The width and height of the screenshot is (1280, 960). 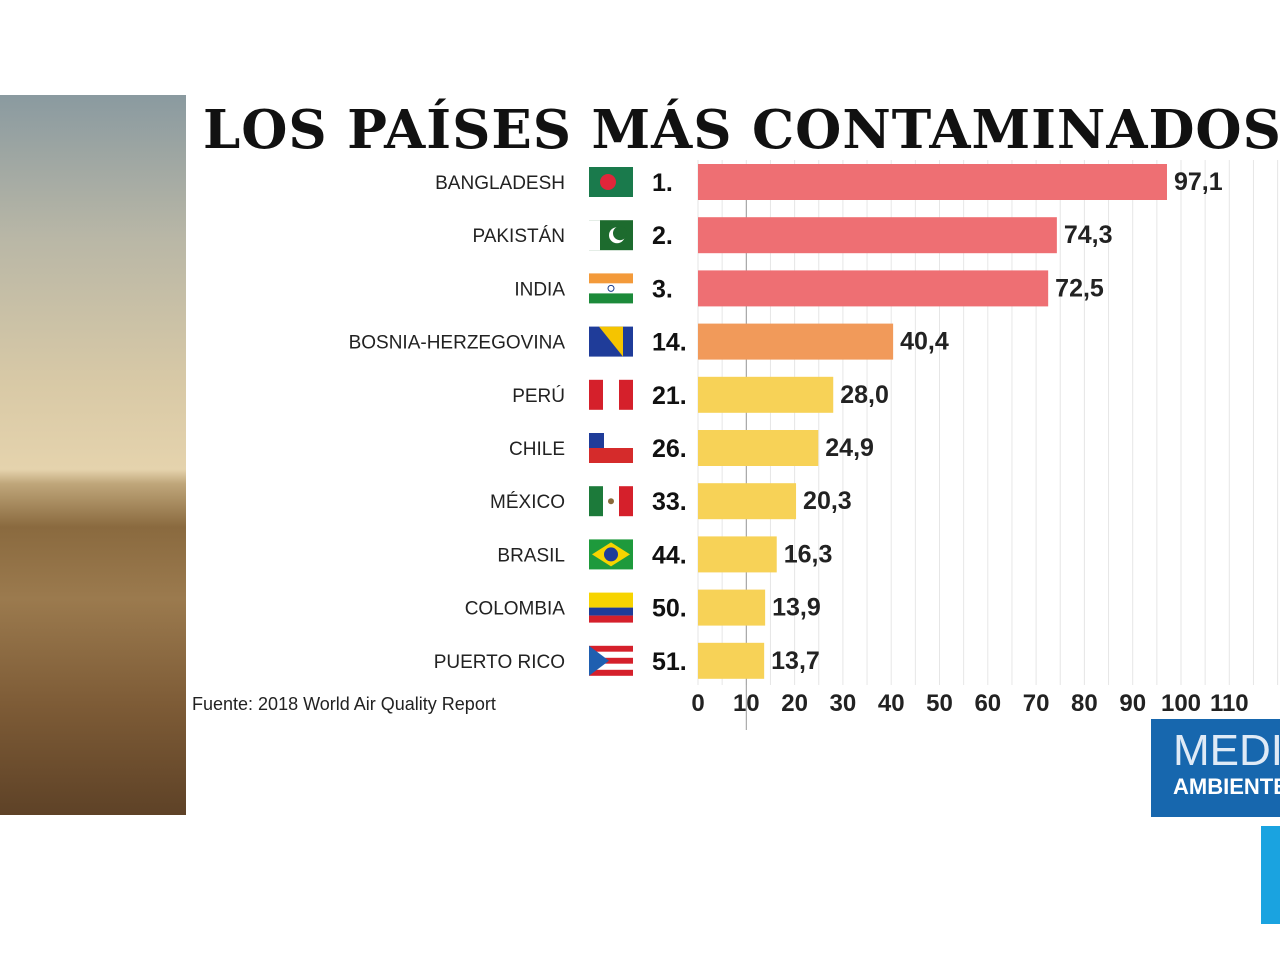 I want to click on x-tick-label: 100, so click(x=1181, y=703).